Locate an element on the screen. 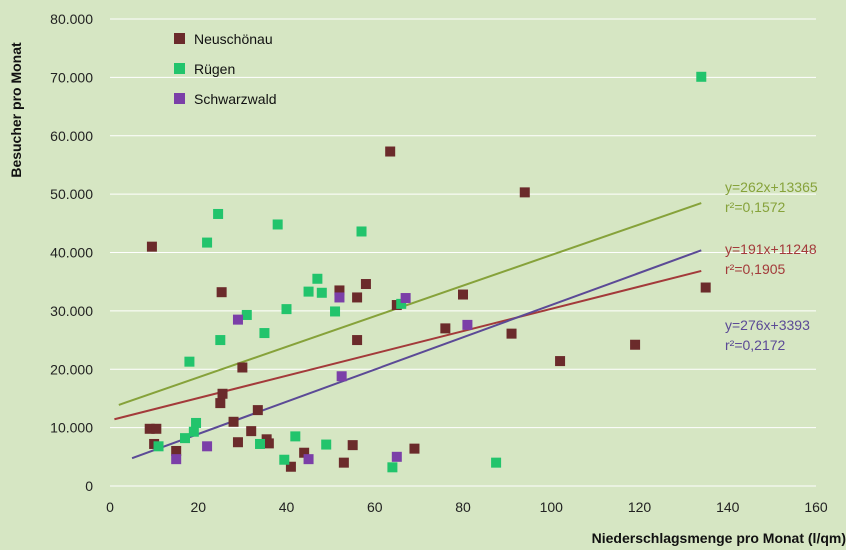  x-tick-label: 20 is located at coordinates (198, 507).